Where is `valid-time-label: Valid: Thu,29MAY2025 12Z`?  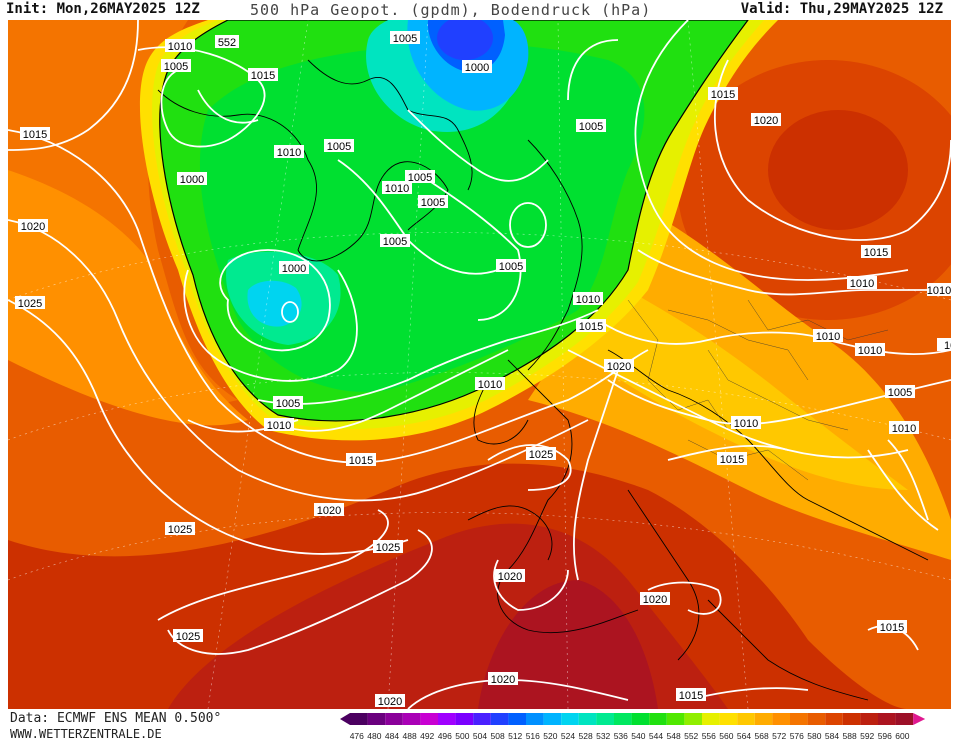 valid-time-label: Valid: Thu,29MAY2025 12Z is located at coordinates (841, 9).